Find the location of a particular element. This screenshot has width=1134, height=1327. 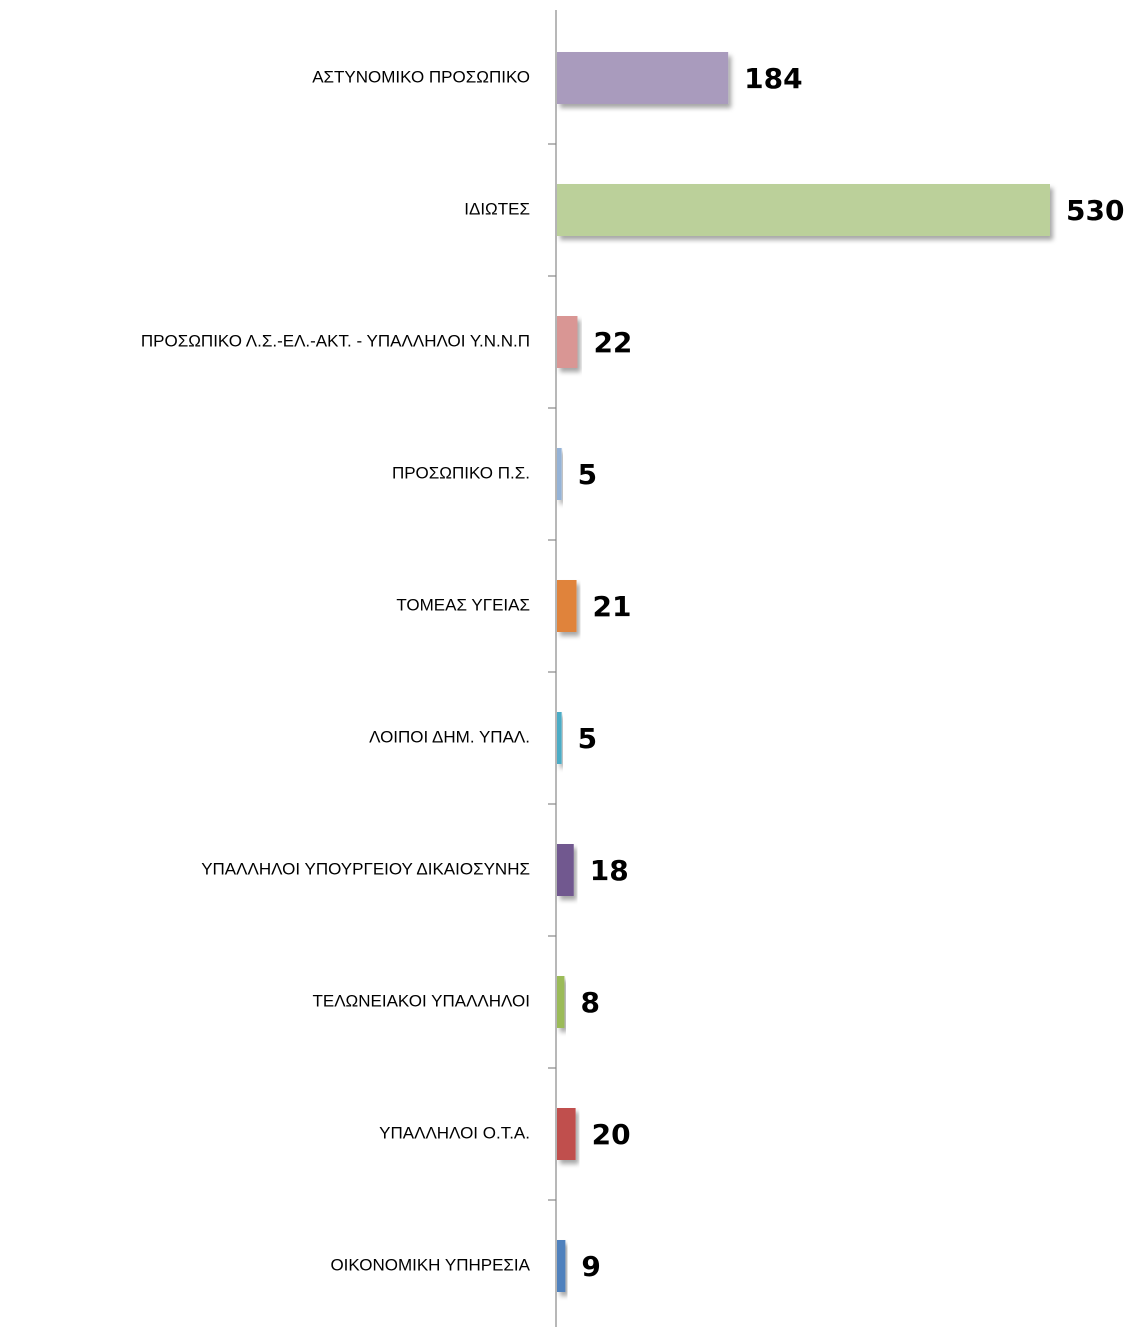

category-label: ΤΟΜΕΑΣ ΥΓΕΙΑΣ is located at coordinates (463, 604).